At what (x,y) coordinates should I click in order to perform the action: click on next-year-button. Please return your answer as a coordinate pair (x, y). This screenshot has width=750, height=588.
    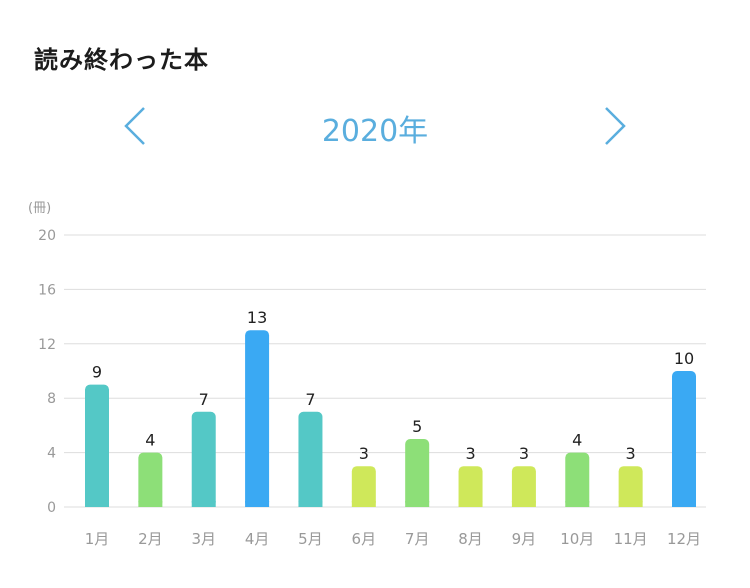
    Looking at the image, I should click on (614, 126).